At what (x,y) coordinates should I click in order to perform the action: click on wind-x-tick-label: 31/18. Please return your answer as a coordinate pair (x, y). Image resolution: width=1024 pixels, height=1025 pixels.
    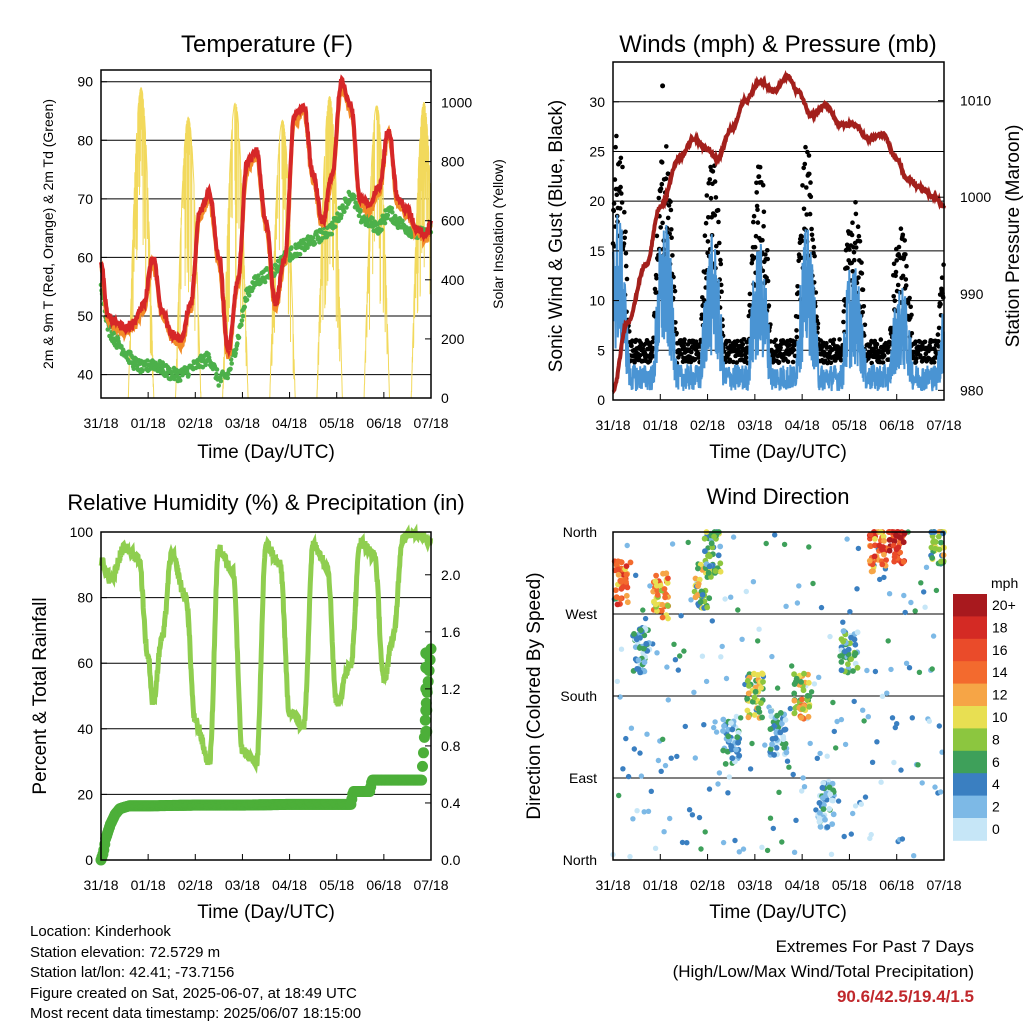
    Looking at the image, I should click on (612, 425).